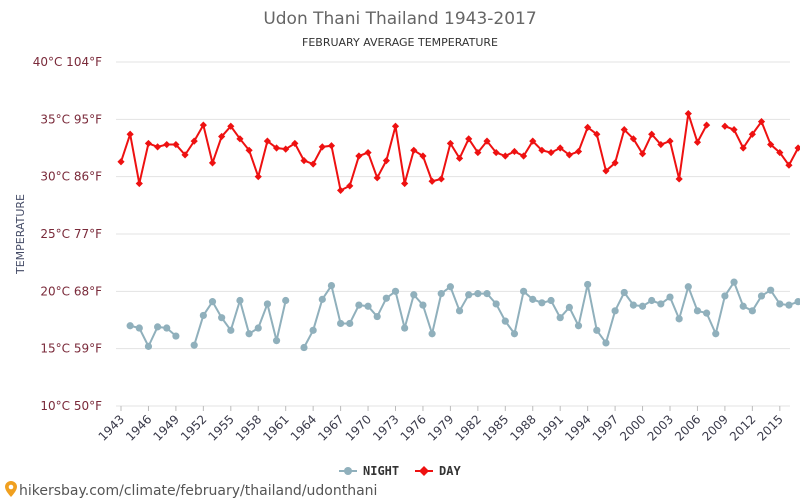  I want to click on legend: NIGHT DAY, so click(400, 471).